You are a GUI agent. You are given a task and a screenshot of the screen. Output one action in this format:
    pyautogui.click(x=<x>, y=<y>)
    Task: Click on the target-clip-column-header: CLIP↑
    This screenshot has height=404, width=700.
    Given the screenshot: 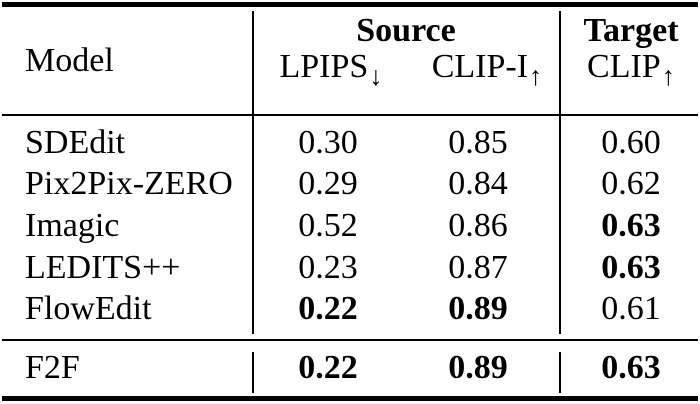 What is the action you would take?
    pyautogui.click(x=631, y=68)
    